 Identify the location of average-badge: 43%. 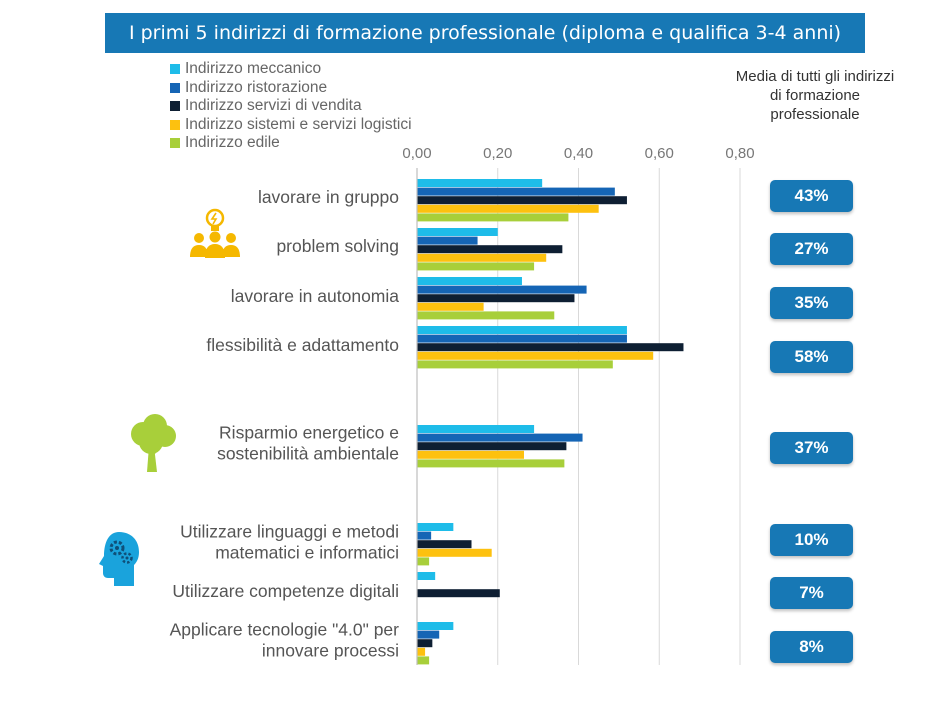
(811, 196).